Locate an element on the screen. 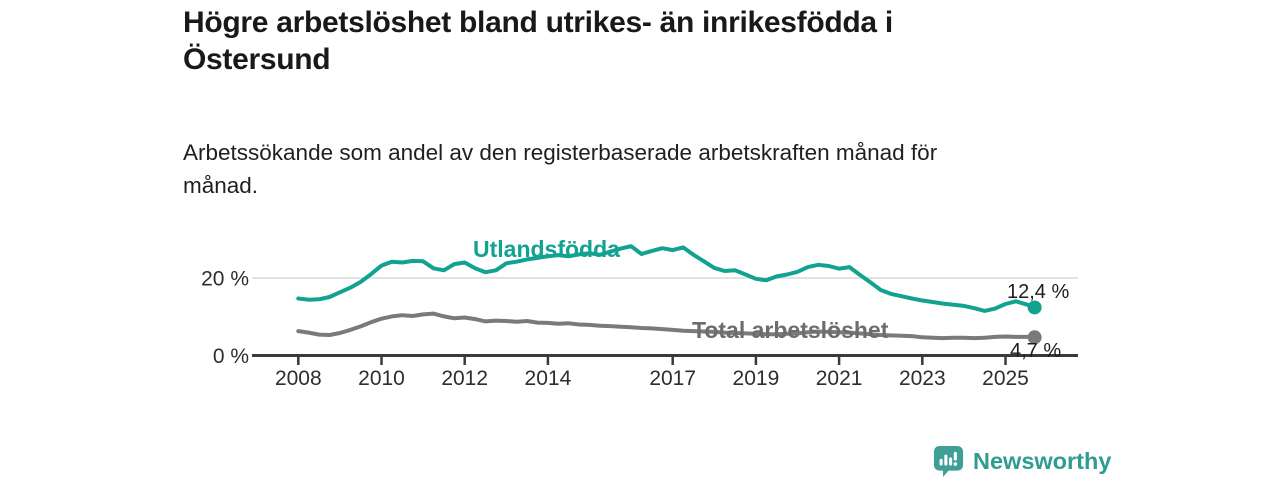 Image resolution: width=1280 pixels, height=480 pixels. series-end-dot-utlandsfodda is located at coordinates (1034, 307).